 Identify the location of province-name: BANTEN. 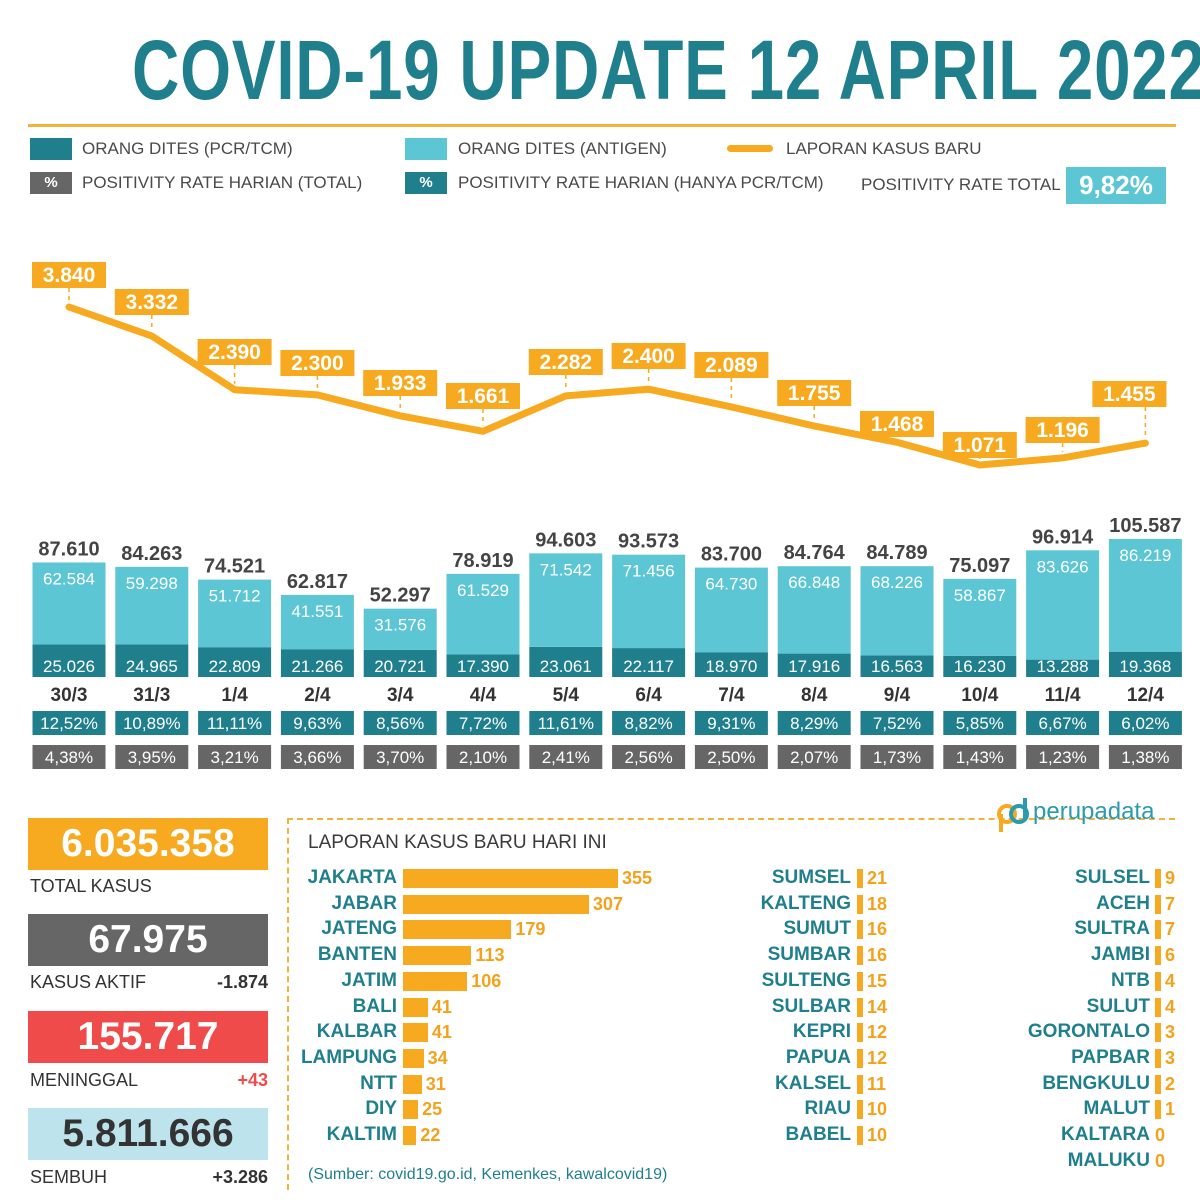
(357, 955).